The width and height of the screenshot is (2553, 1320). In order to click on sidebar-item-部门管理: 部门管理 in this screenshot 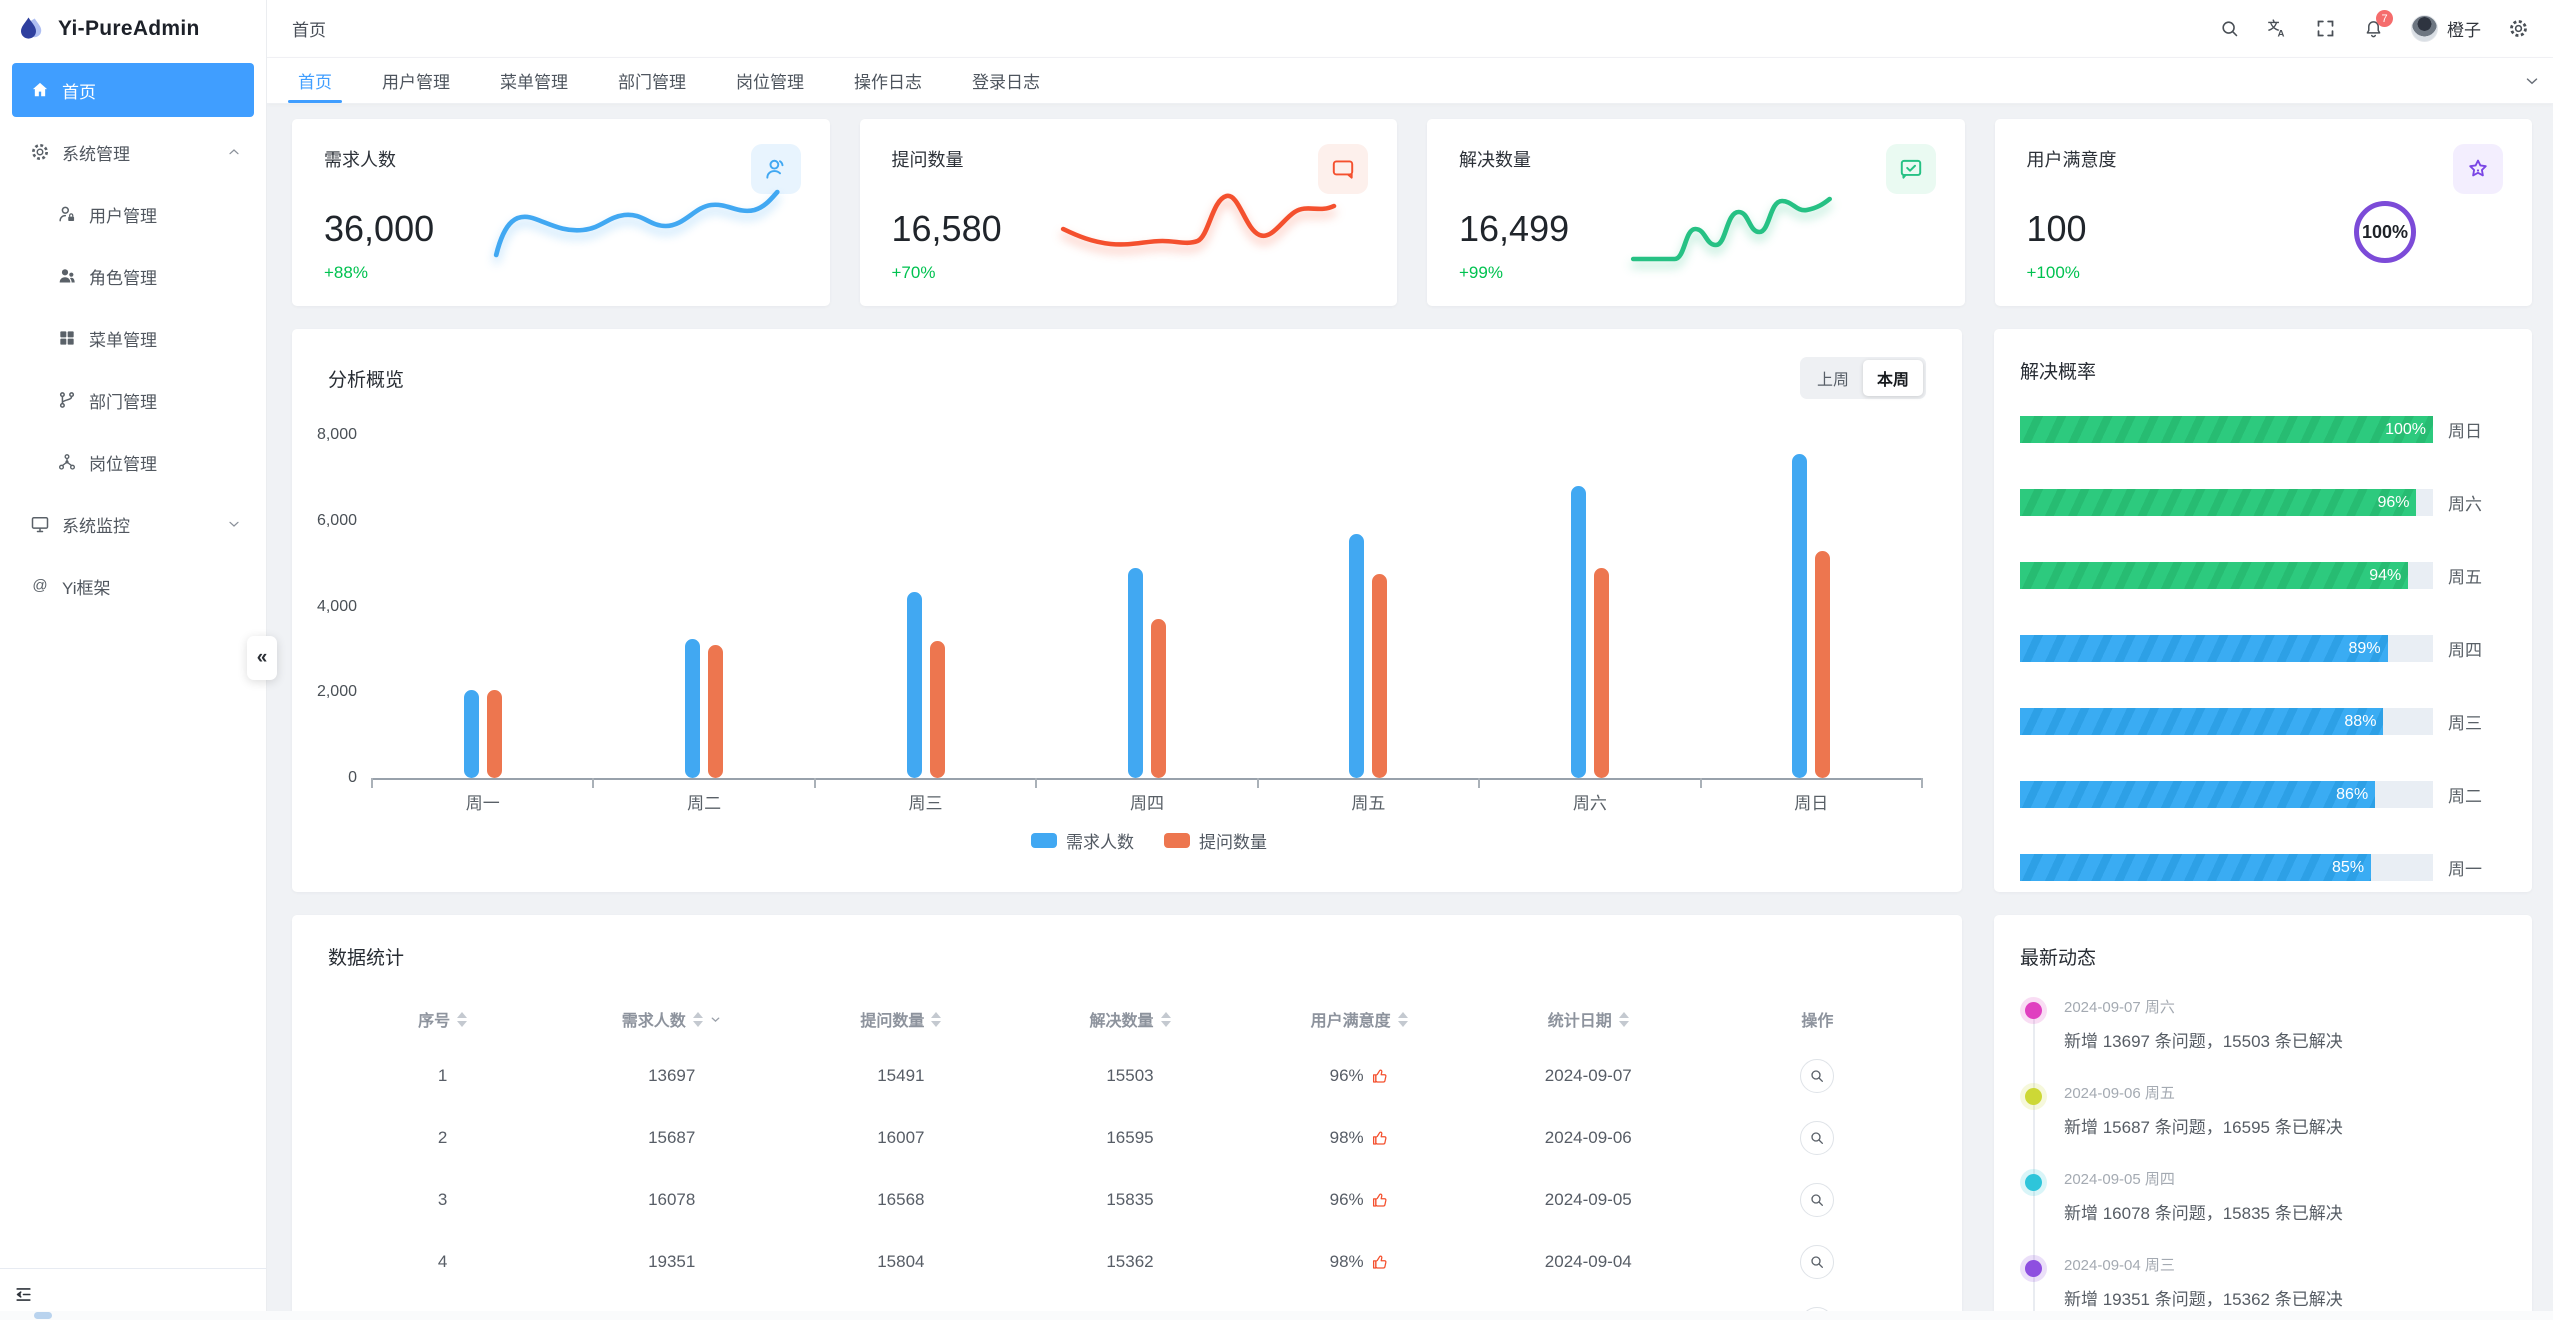, I will do `click(133, 400)`.